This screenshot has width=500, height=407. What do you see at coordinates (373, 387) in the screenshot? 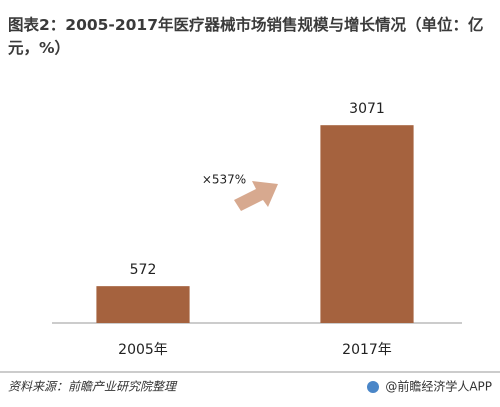
I see `credit-icon` at bounding box center [373, 387].